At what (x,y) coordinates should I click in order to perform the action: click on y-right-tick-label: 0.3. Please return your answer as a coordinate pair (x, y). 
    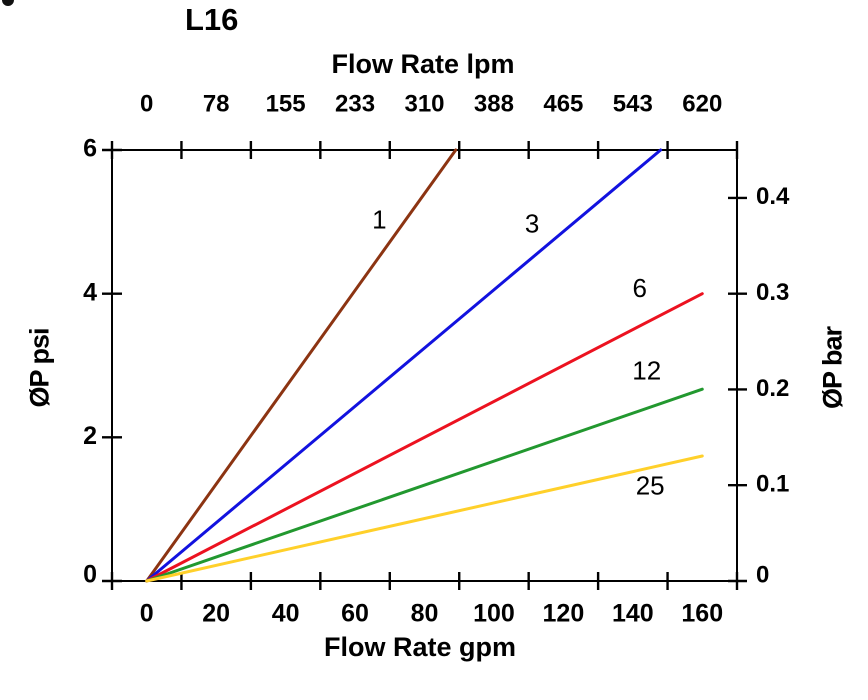
    Looking at the image, I should click on (772, 292).